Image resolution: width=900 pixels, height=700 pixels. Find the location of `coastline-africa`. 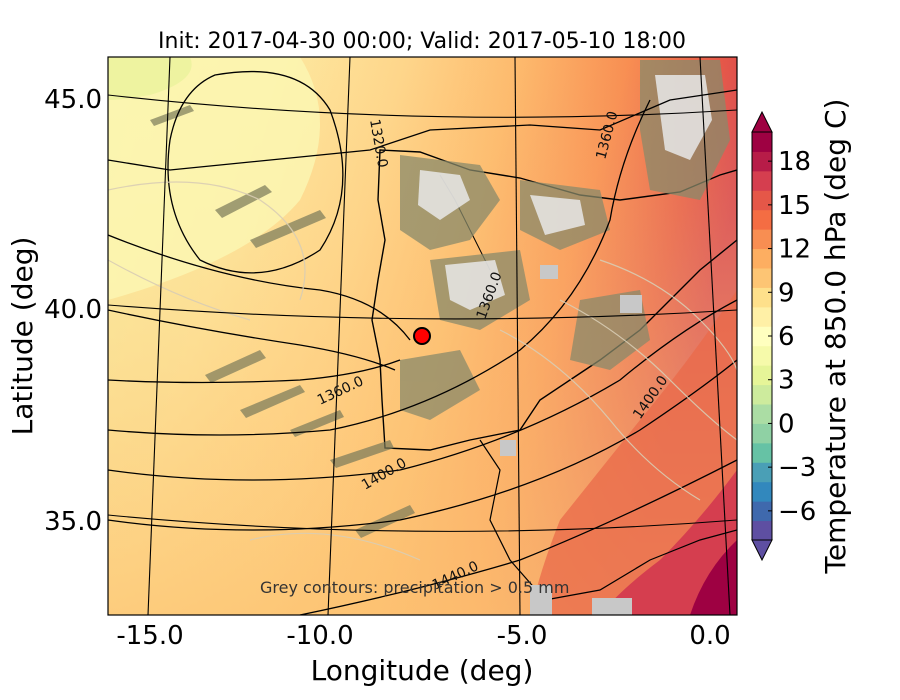

coastline-africa is located at coordinates (512, 520).